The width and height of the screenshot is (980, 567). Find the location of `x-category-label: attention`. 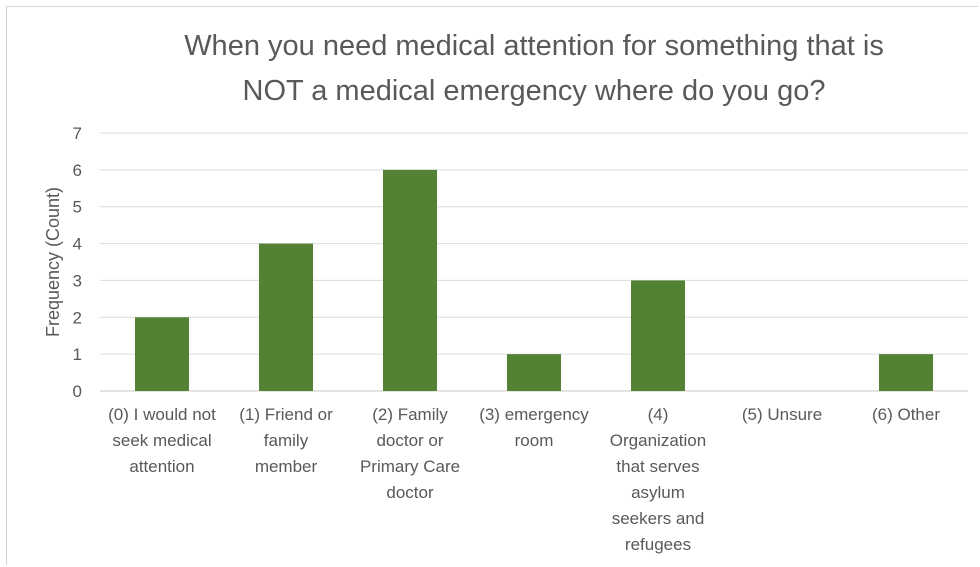

x-category-label: attention is located at coordinates (161, 466).